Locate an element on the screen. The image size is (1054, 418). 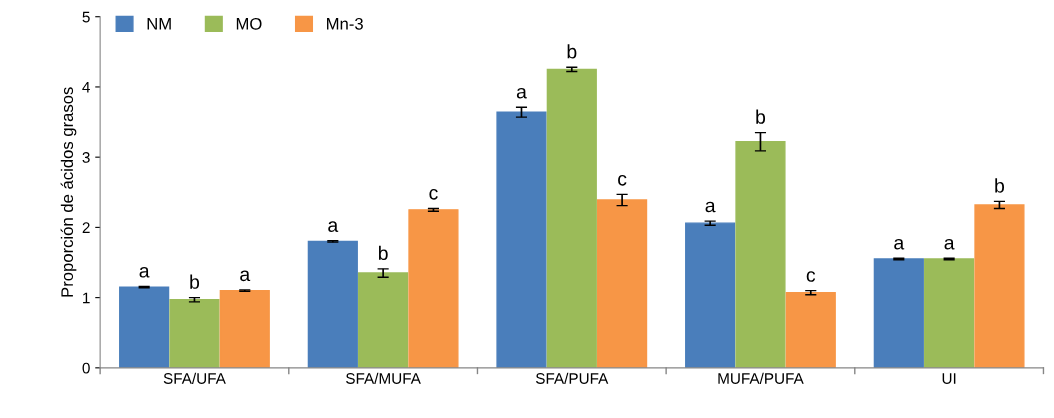
y-tick-label: 0 is located at coordinates (86, 368).